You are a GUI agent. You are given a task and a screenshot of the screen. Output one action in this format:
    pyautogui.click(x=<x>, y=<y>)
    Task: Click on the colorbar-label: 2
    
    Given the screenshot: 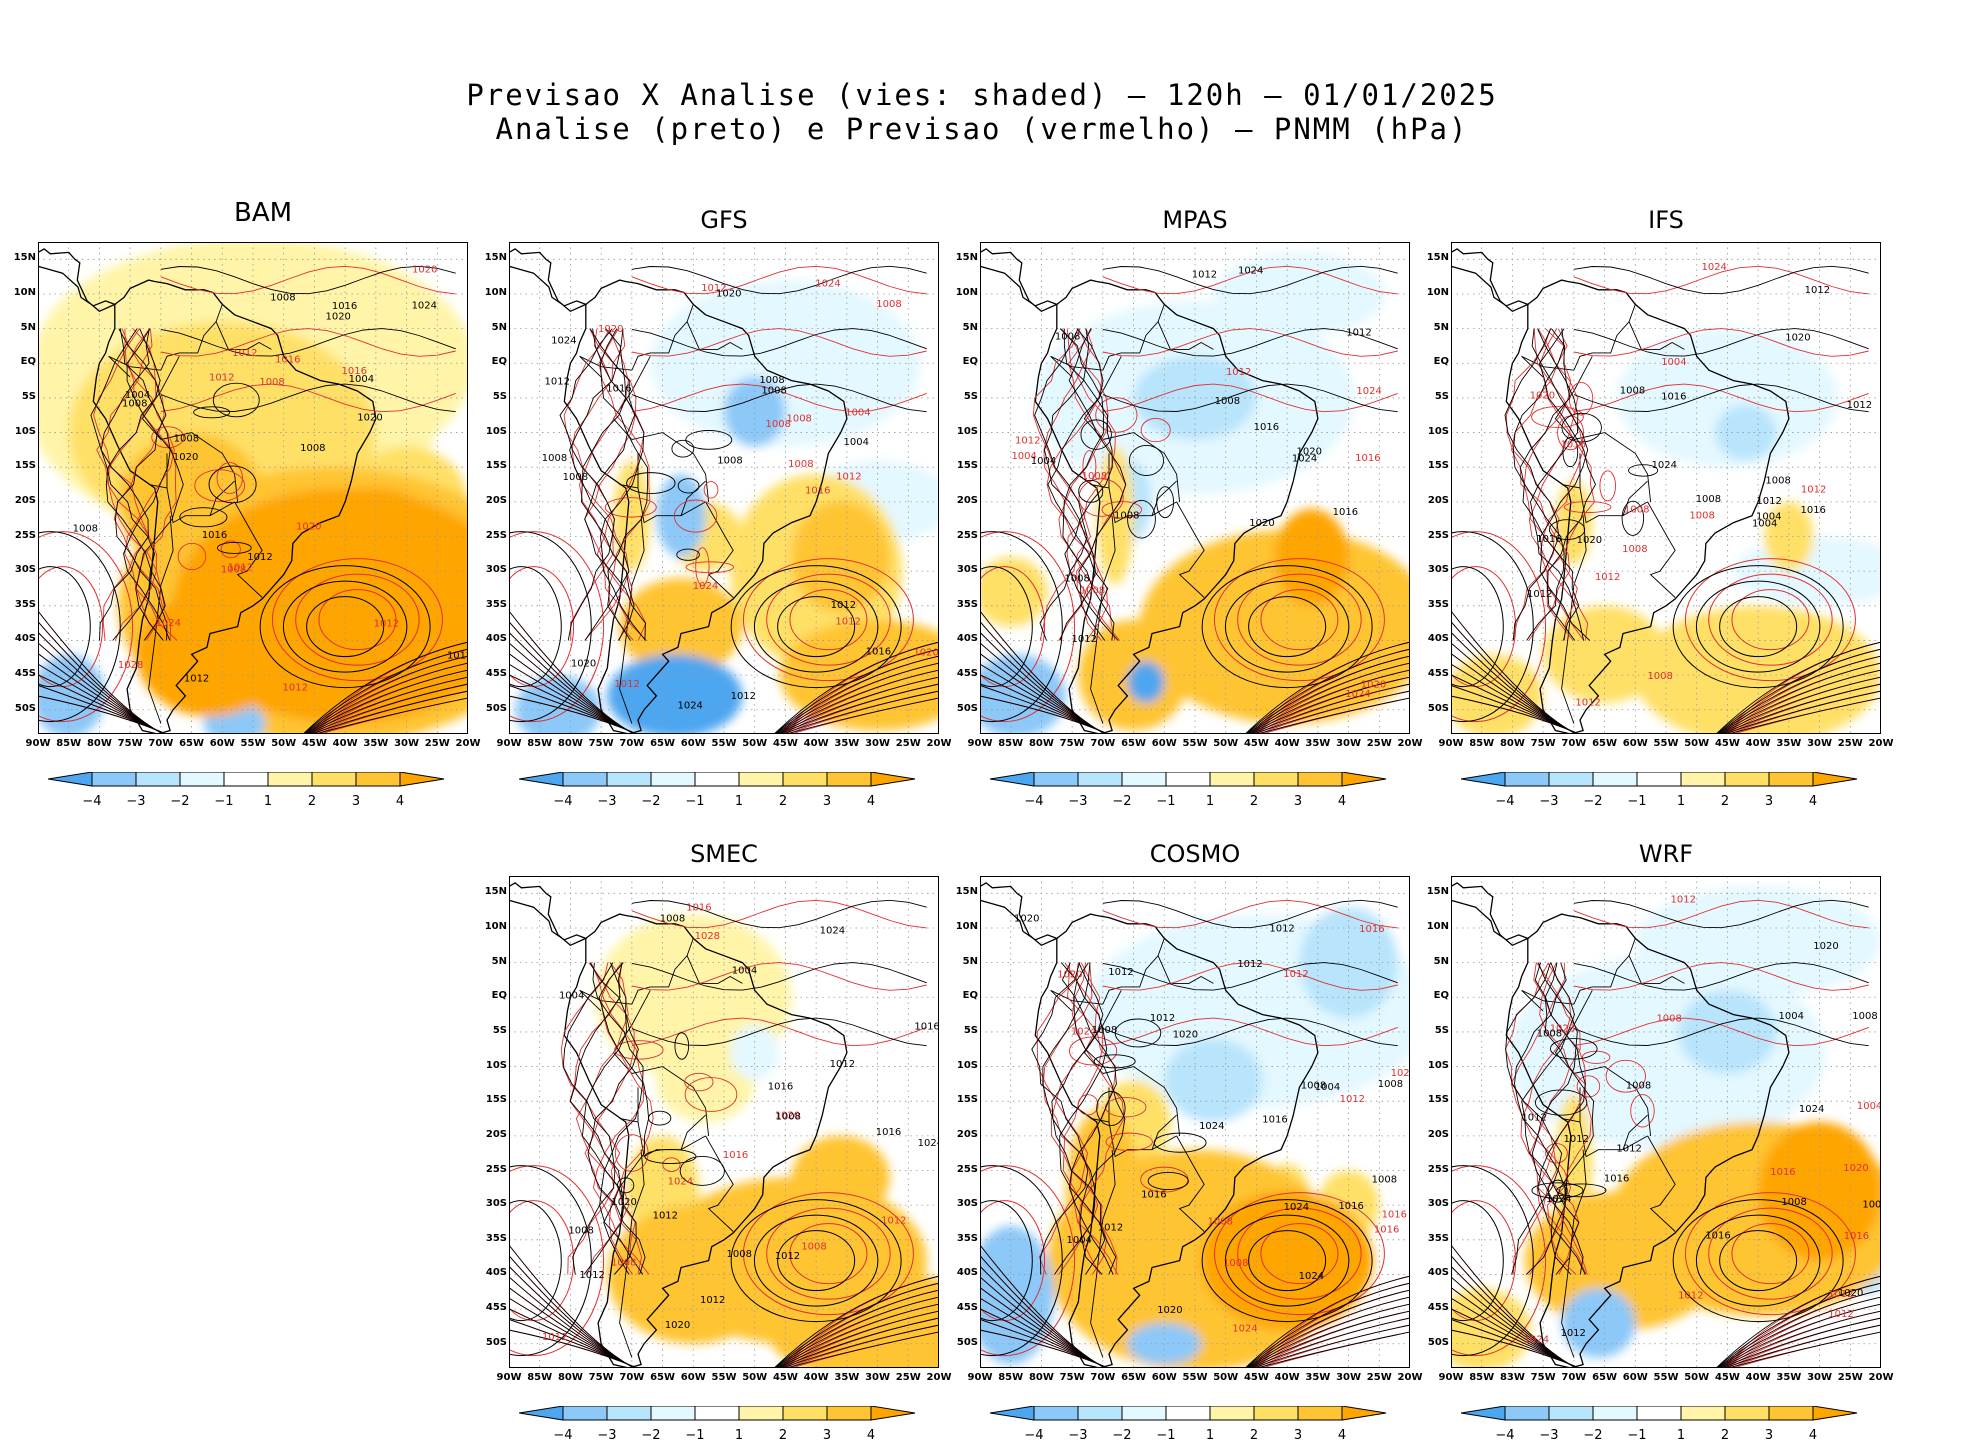 What is the action you would take?
    pyautogui.click(x=783, y=801)
    